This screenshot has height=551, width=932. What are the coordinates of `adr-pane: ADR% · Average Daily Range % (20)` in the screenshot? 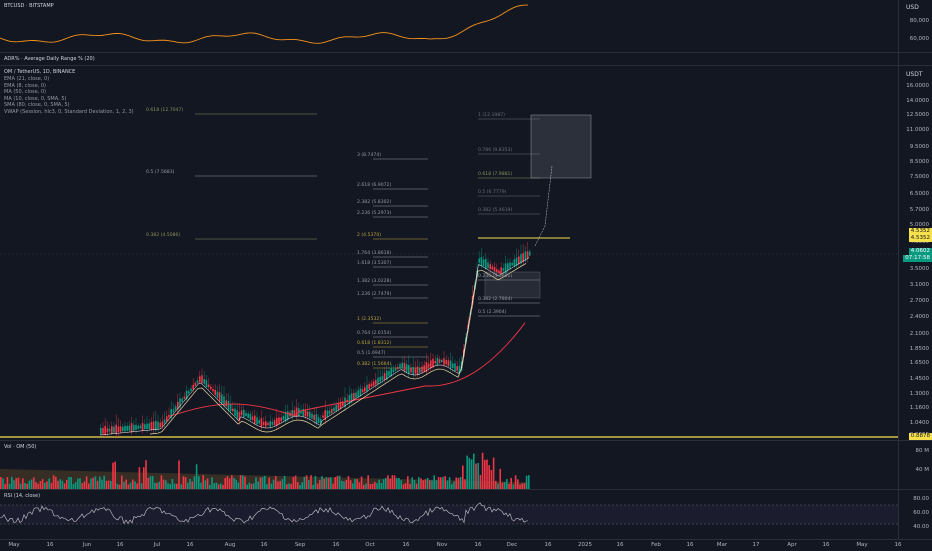 It's located at (449, 59).